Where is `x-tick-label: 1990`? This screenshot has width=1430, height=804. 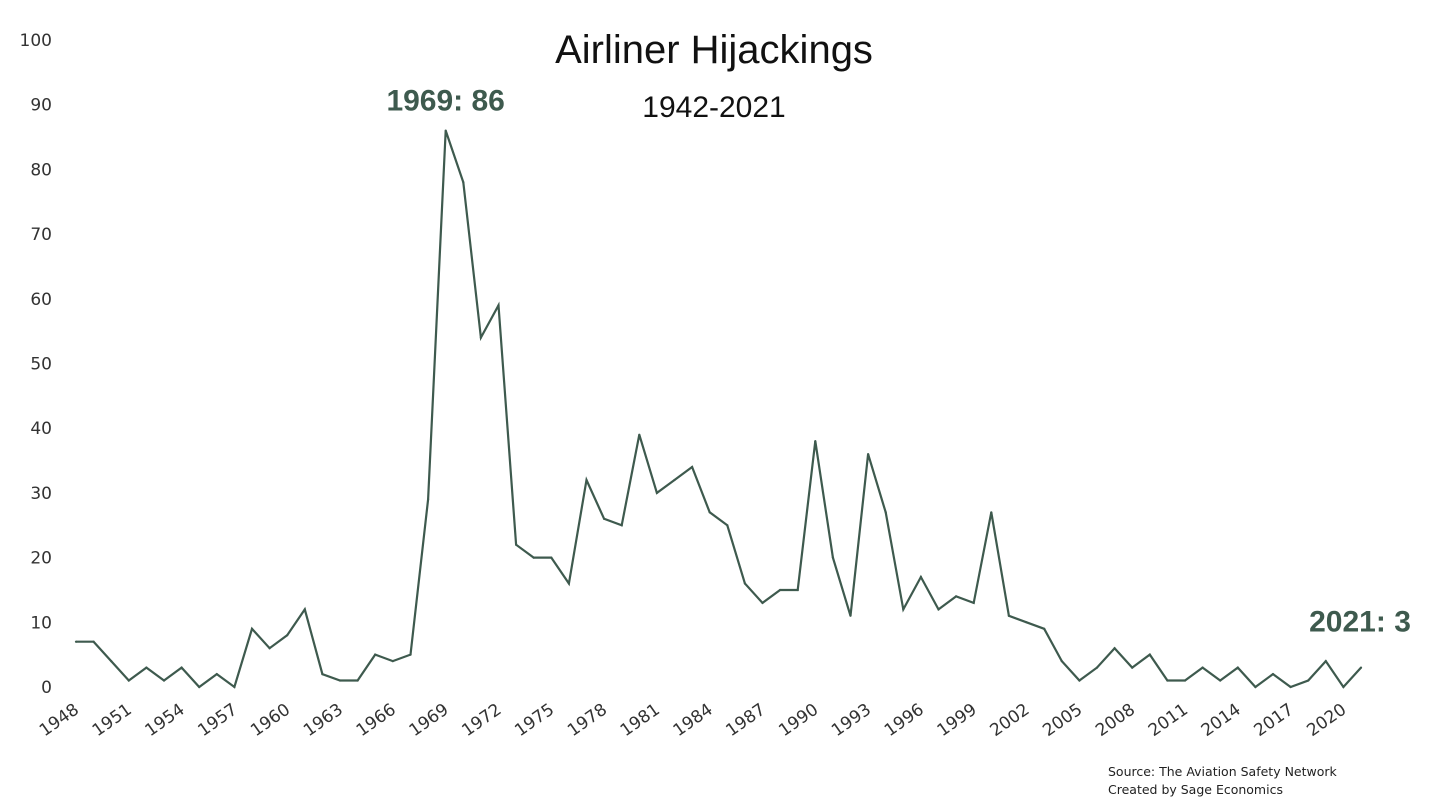 x-tick-label: 1990 is located at coordinates (798, 720).